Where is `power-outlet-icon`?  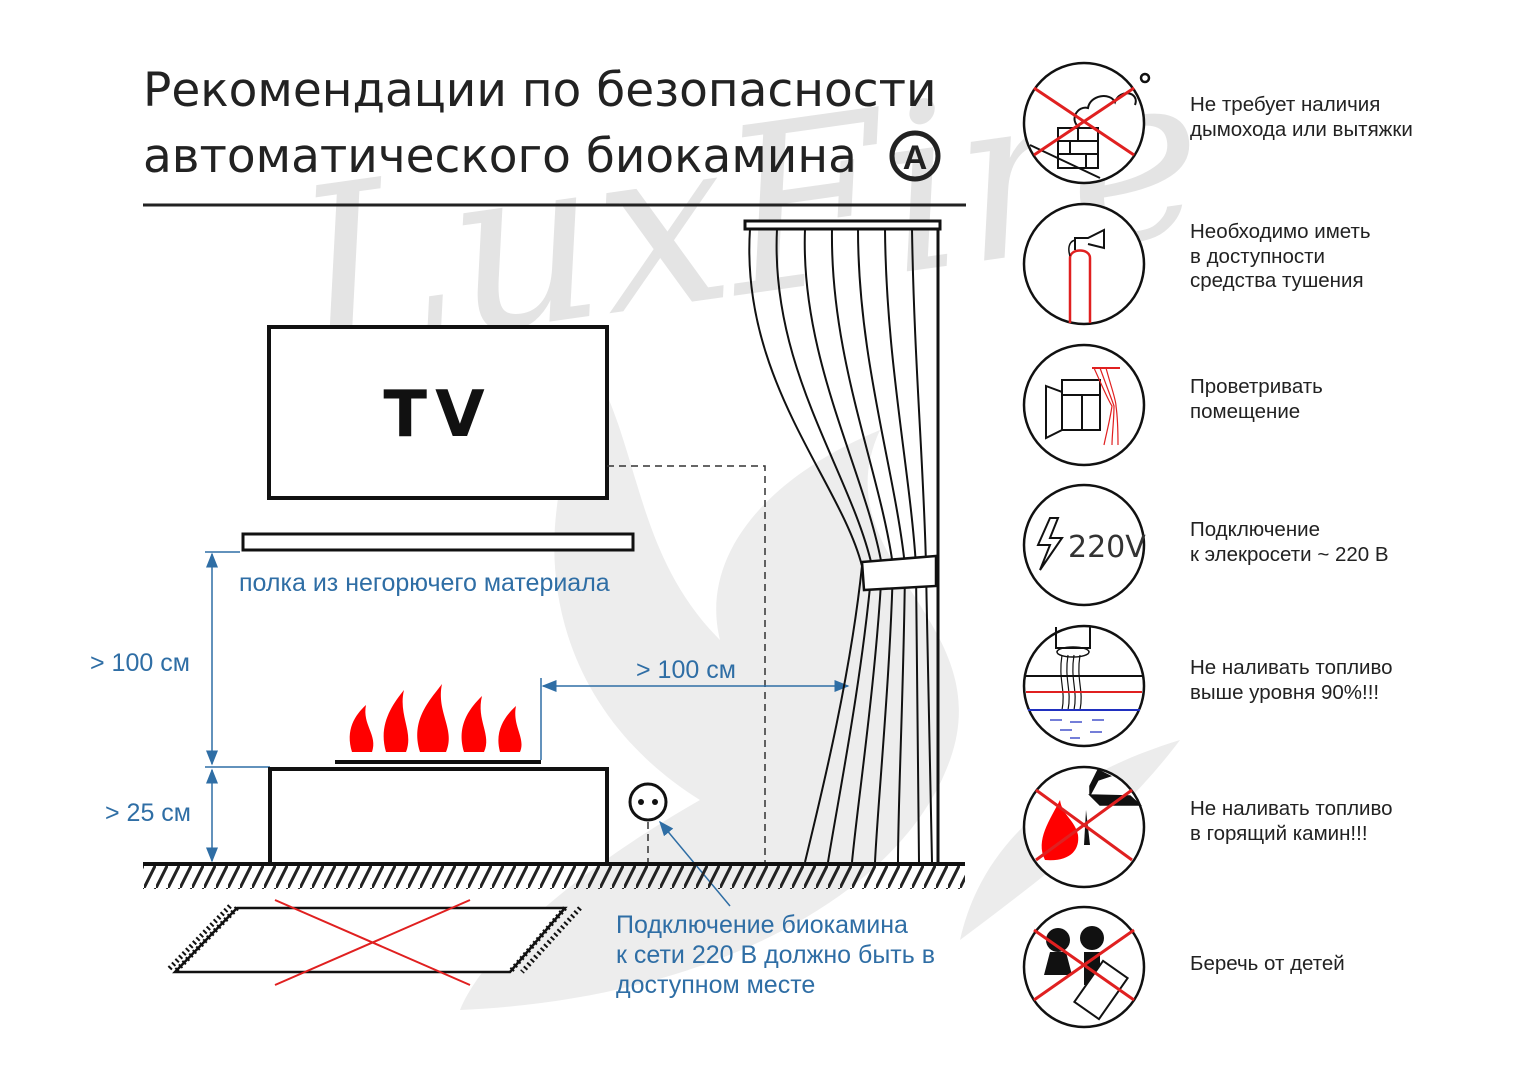
power-outlet-icon is located at coordinates (648, 802).